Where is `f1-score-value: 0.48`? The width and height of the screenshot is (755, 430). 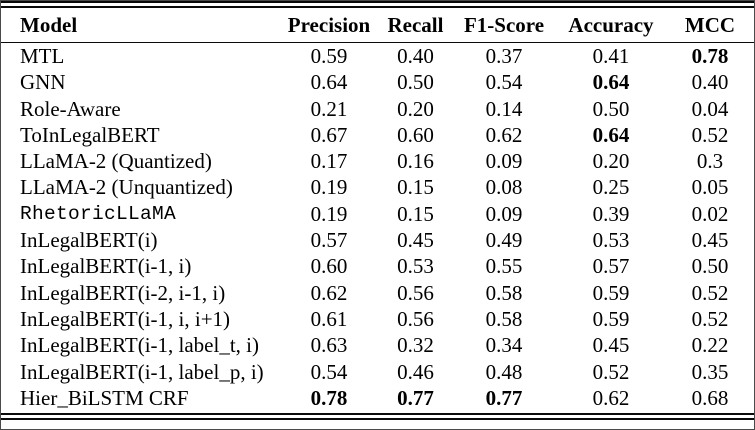 f1-score-value: 0.48 is located at coordinates (504, 371).